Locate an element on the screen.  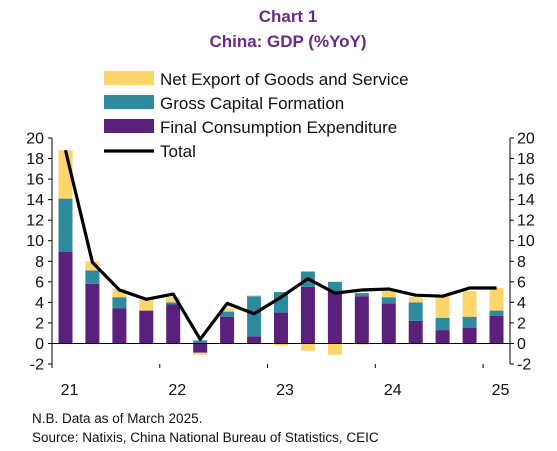
bar-gross-capital-formation-2021Q1 is located at coordinates (65, 225).